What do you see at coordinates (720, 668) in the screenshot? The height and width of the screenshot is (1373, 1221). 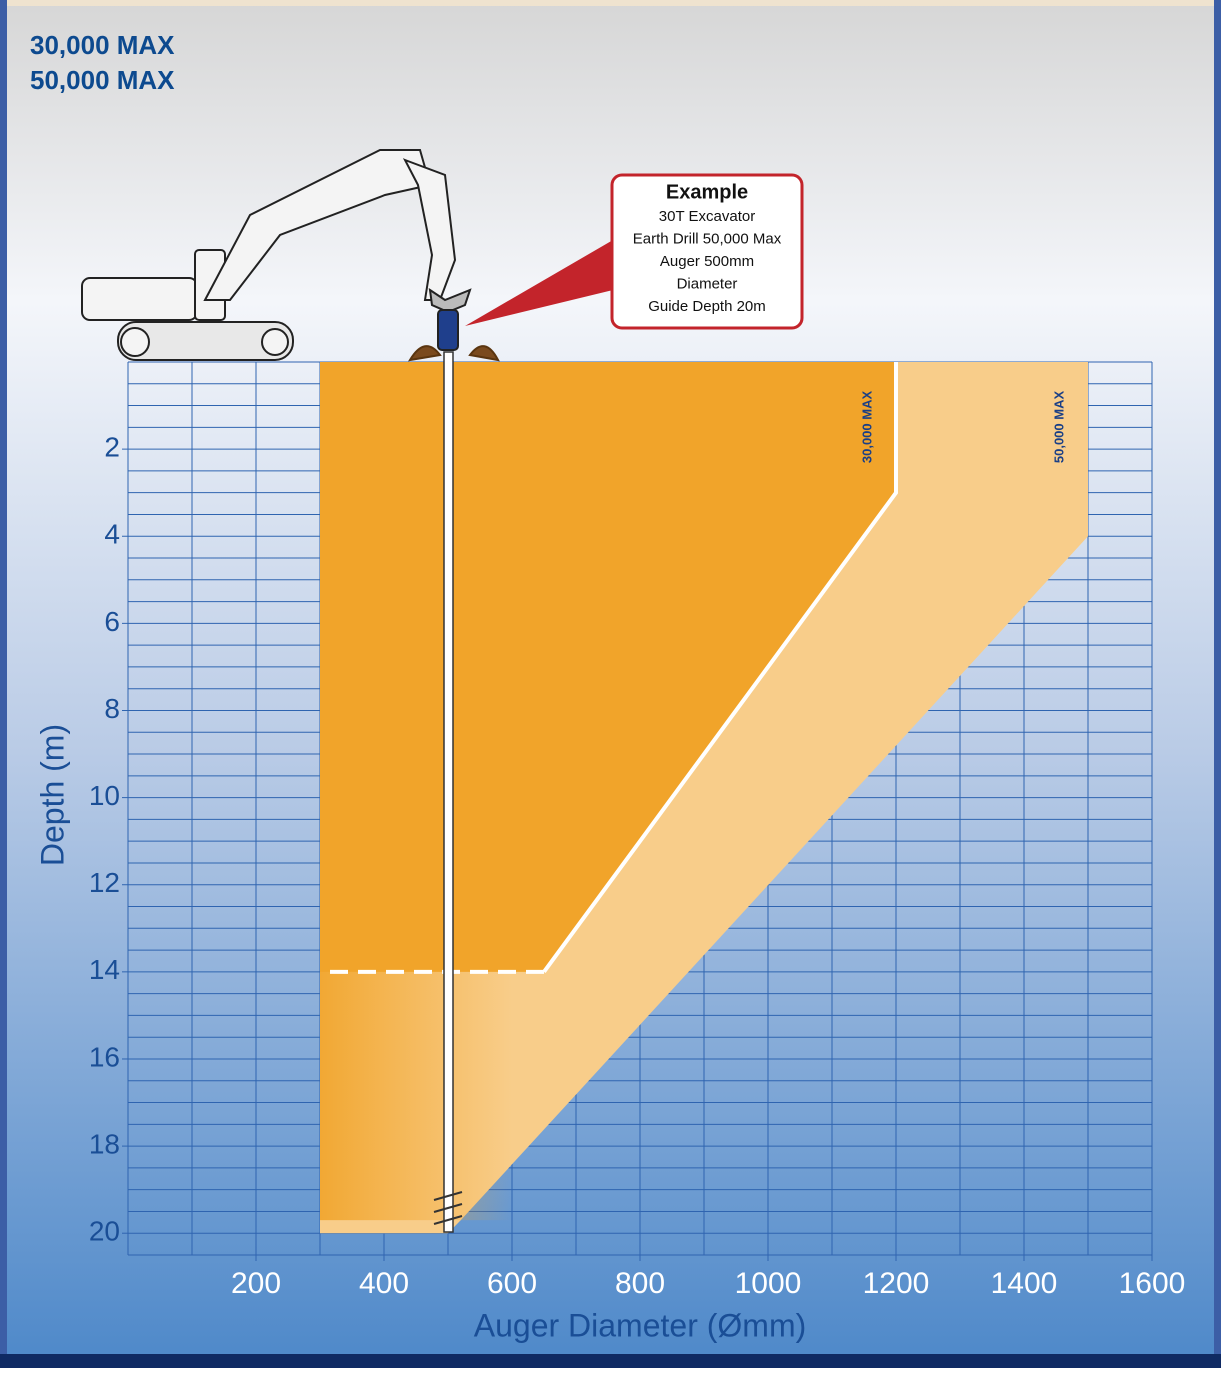 I see `region-outline` at bounding box center [720, 668].